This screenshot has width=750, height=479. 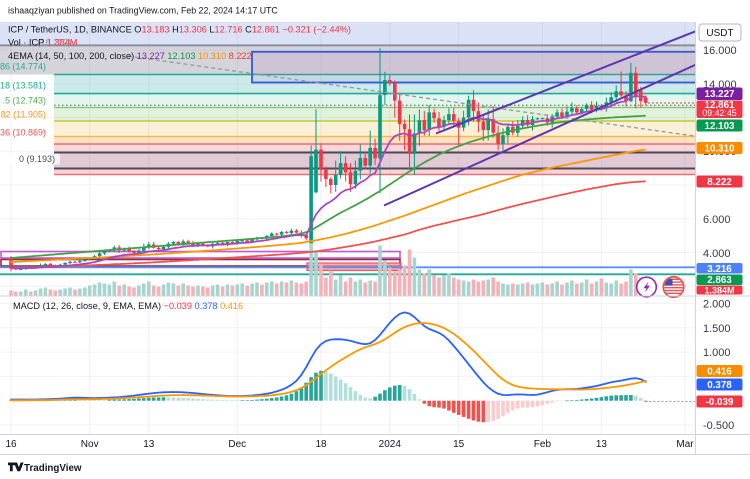 I want to click on svg-text: 82 (11.905), so click(x=23, y=115).